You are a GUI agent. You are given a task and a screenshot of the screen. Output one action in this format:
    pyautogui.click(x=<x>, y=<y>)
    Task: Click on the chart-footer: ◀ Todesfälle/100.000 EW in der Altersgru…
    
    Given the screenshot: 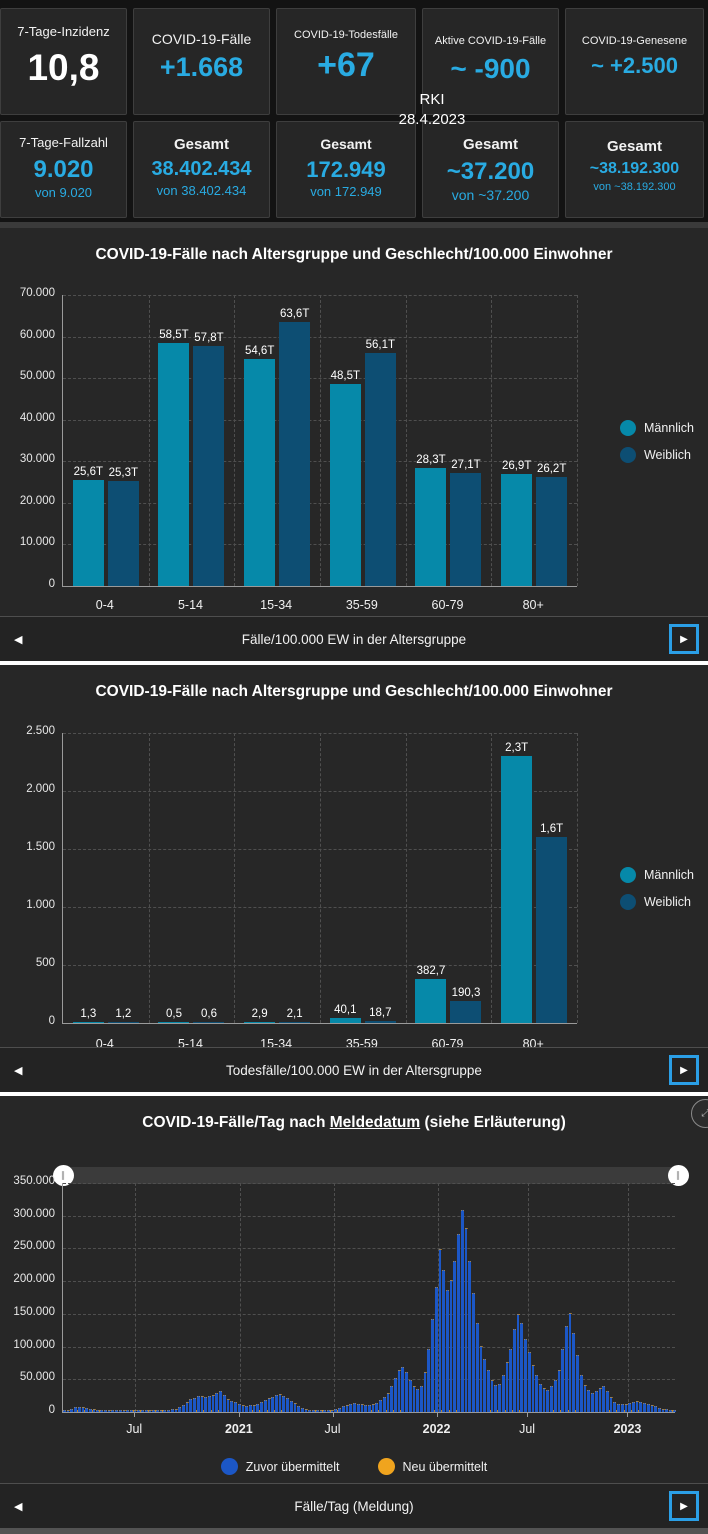 What is the action you would take?
    pyautogui.click(x=354, y=1069)
    